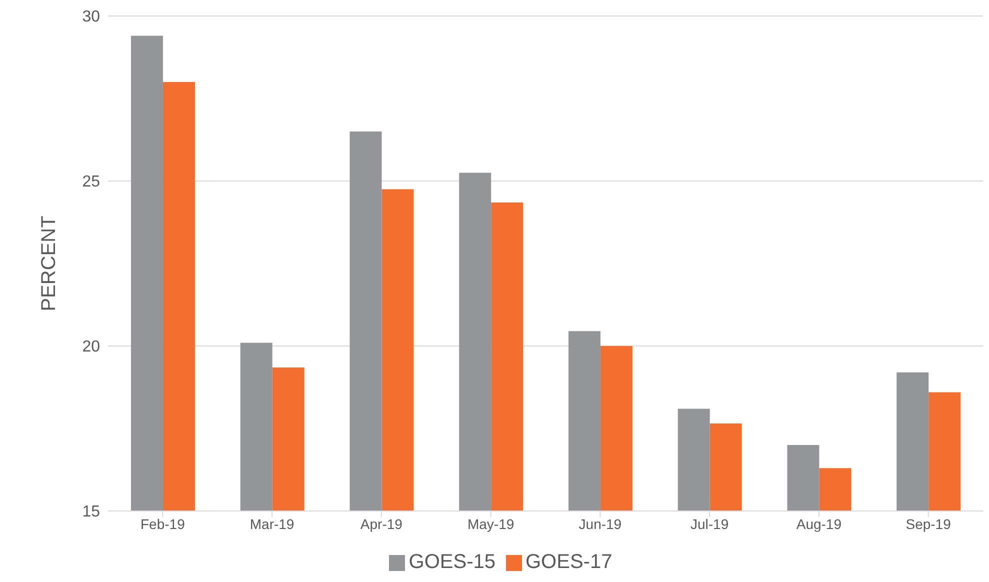 This screenshot has height=582, width=989. Describe the element at coordinates (600, 524) in the screenshot. I see `x-tick-label: Jun-19` at that location.